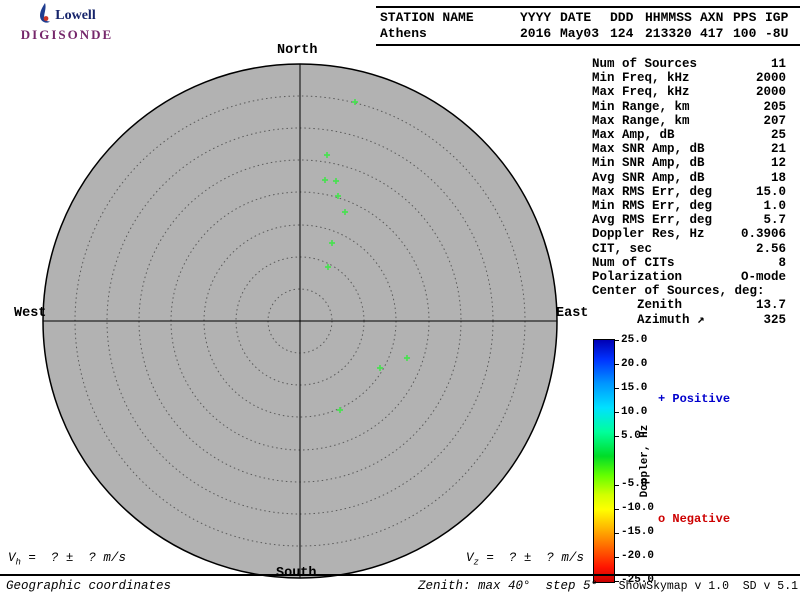 The height and width of the screenshot is (600, 800). What do you see at coordinates (75, 15) in the screenshot?
I see `logo-lowell-text: Lowell` at bounding box center [75, 15].